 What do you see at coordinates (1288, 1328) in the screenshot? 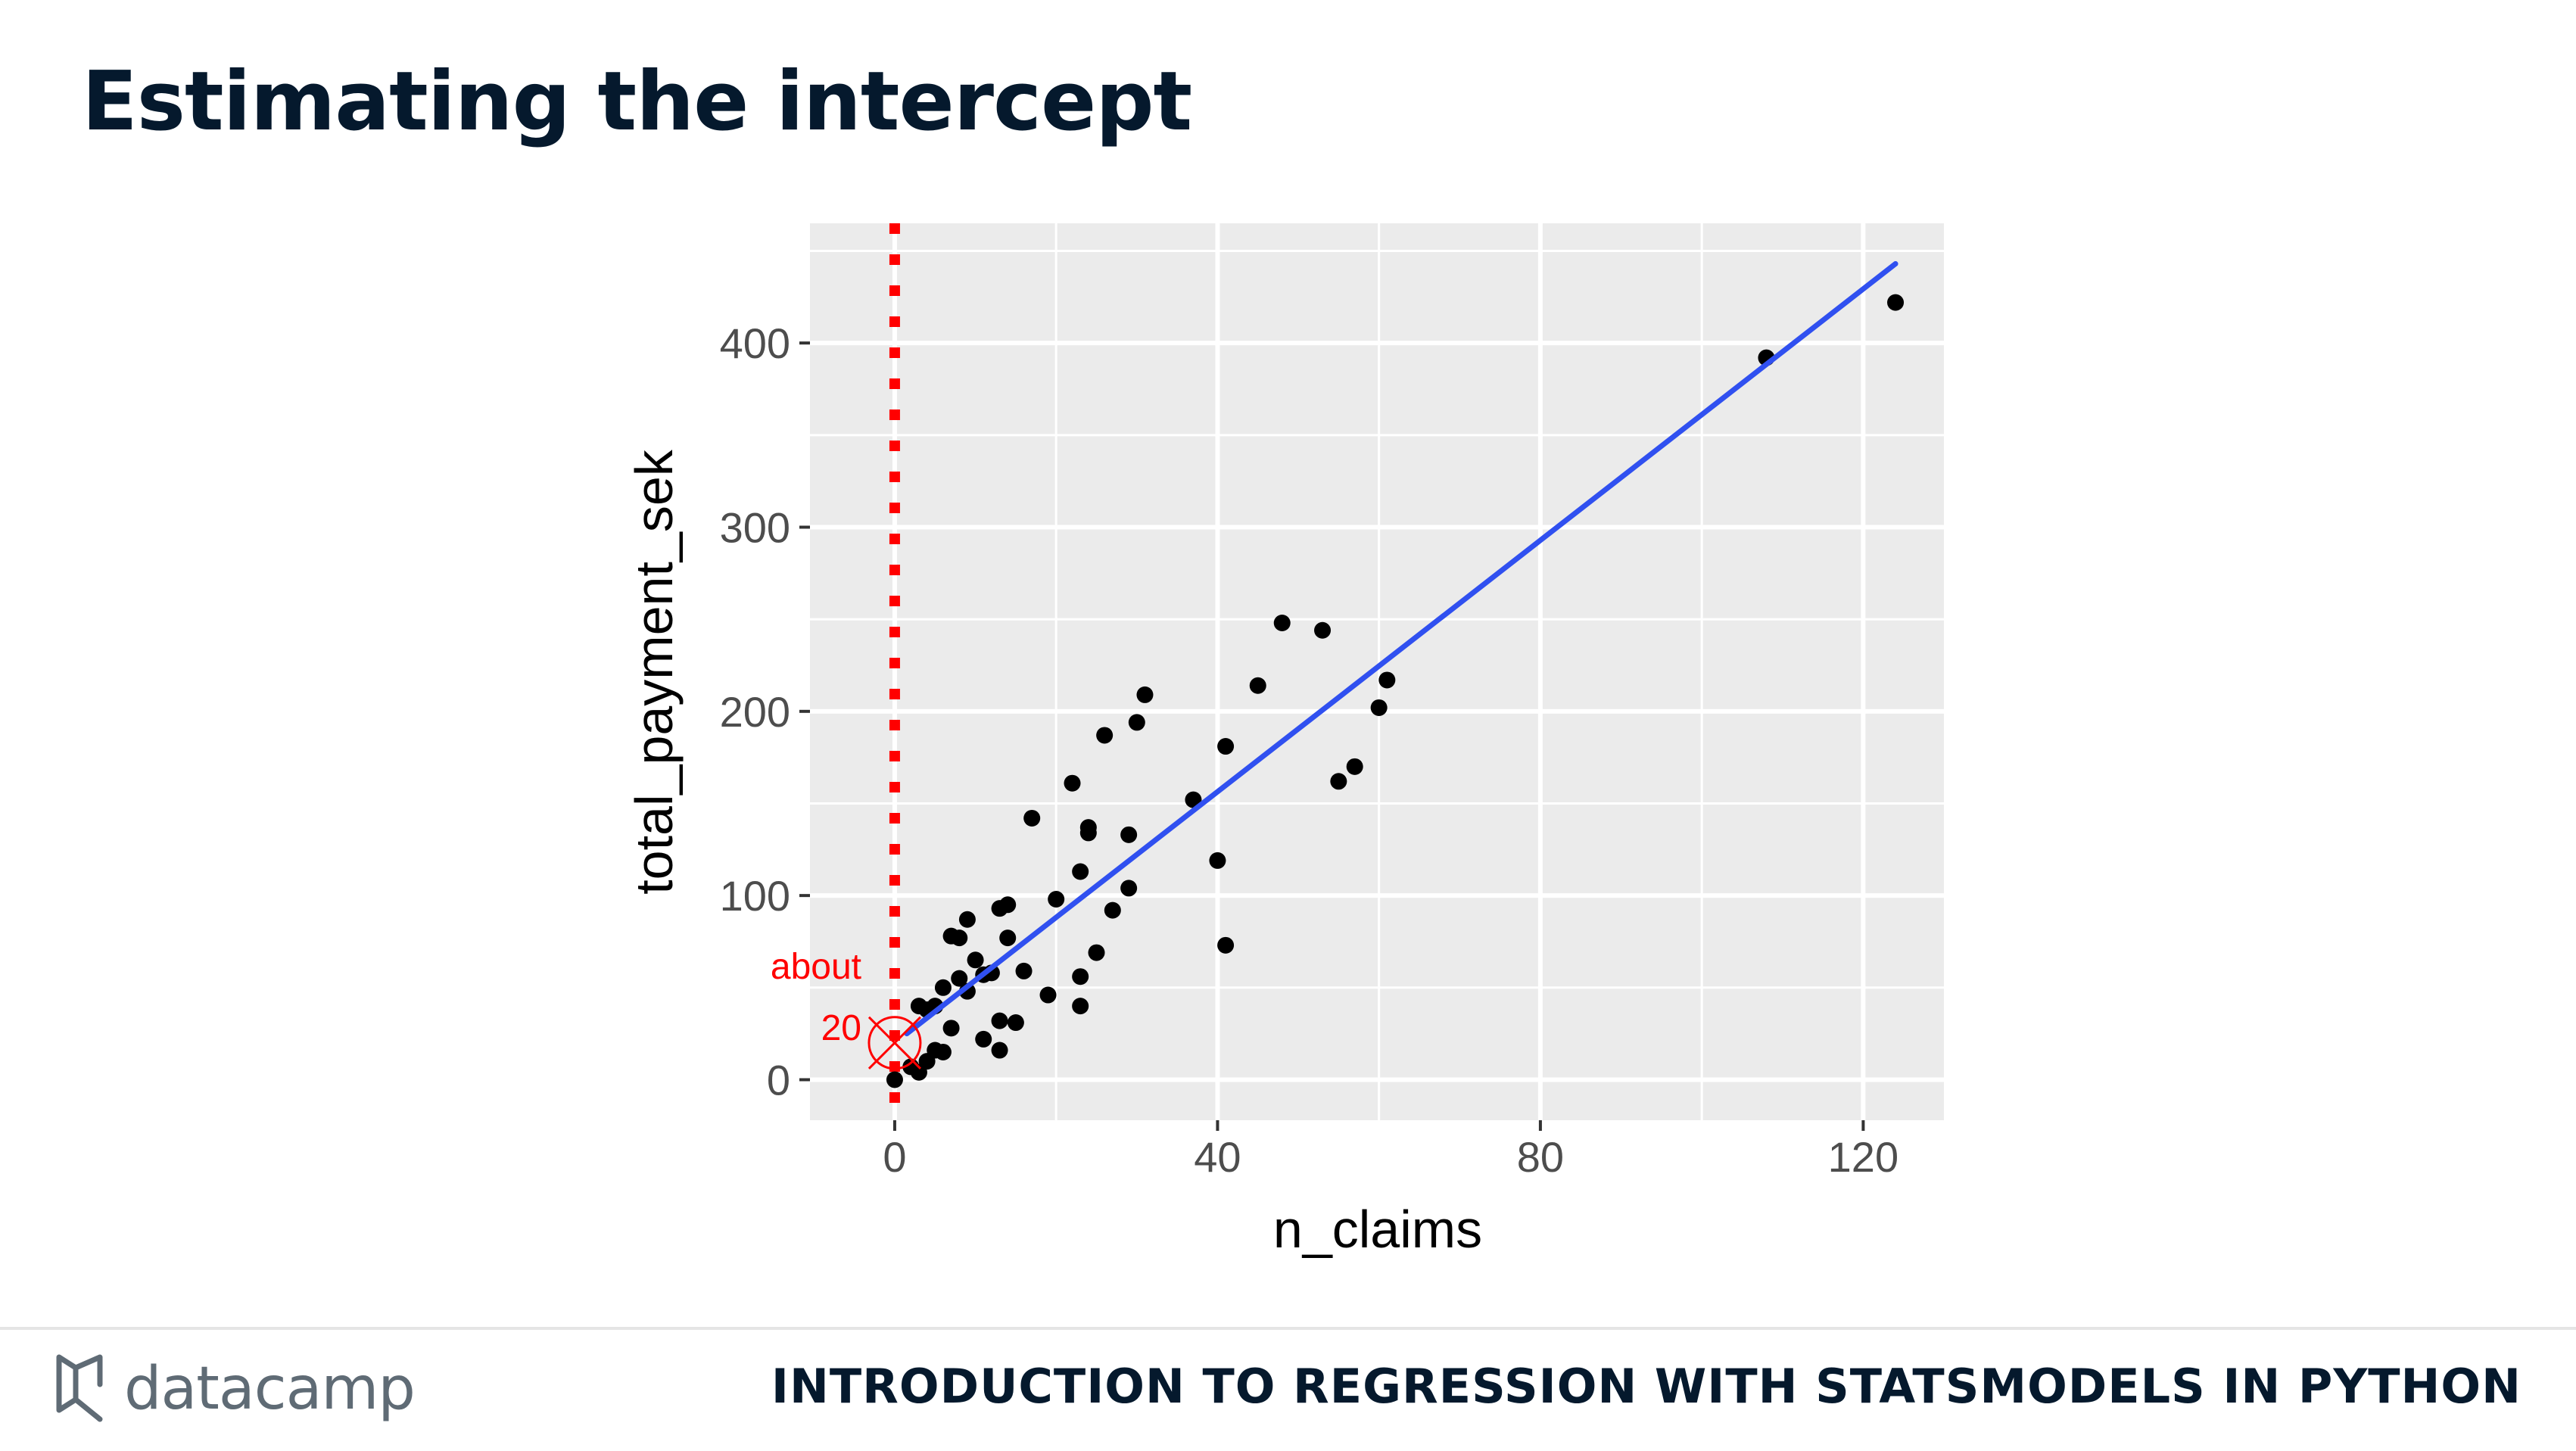
I see `footer-divider` at bounding box center [1288, 1328].